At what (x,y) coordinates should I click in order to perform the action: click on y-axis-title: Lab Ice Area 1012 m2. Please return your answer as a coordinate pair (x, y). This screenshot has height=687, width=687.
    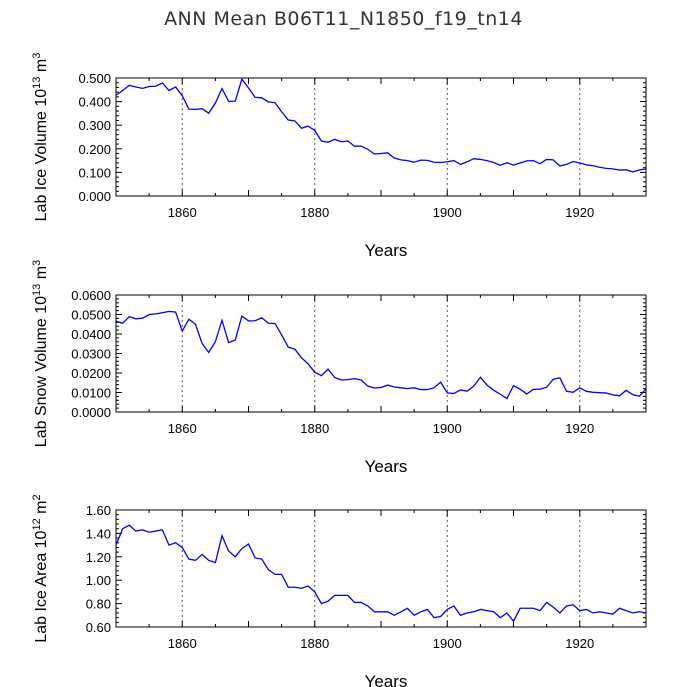
    Looking at the image, I should click on (40, 568).